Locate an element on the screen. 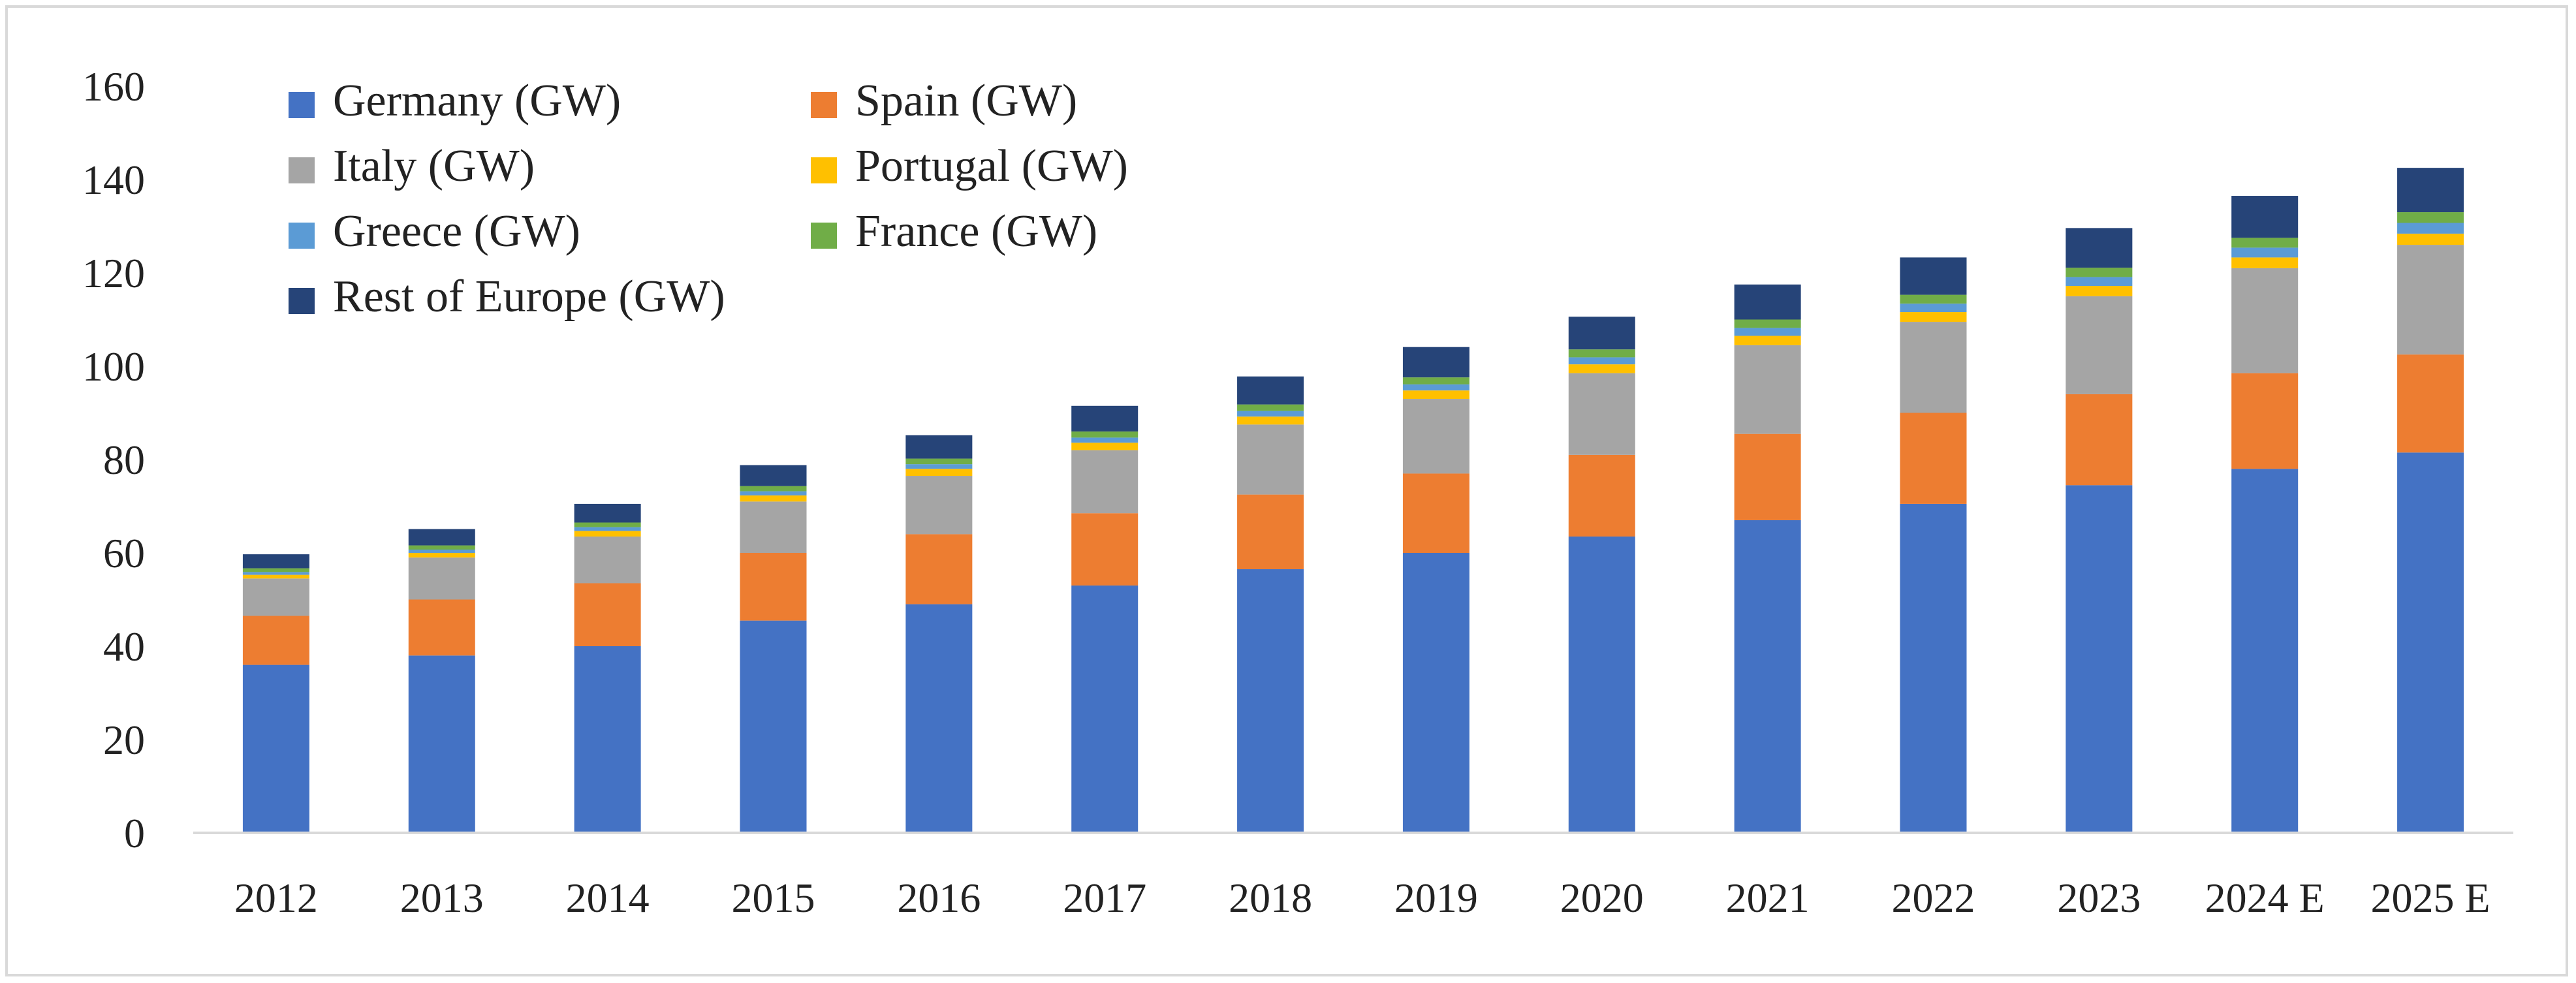 Image resolution: width=2576 pixels, height=983 pixels. bar-segment-italy-gw-2012 is located at coordinates (275, 597).